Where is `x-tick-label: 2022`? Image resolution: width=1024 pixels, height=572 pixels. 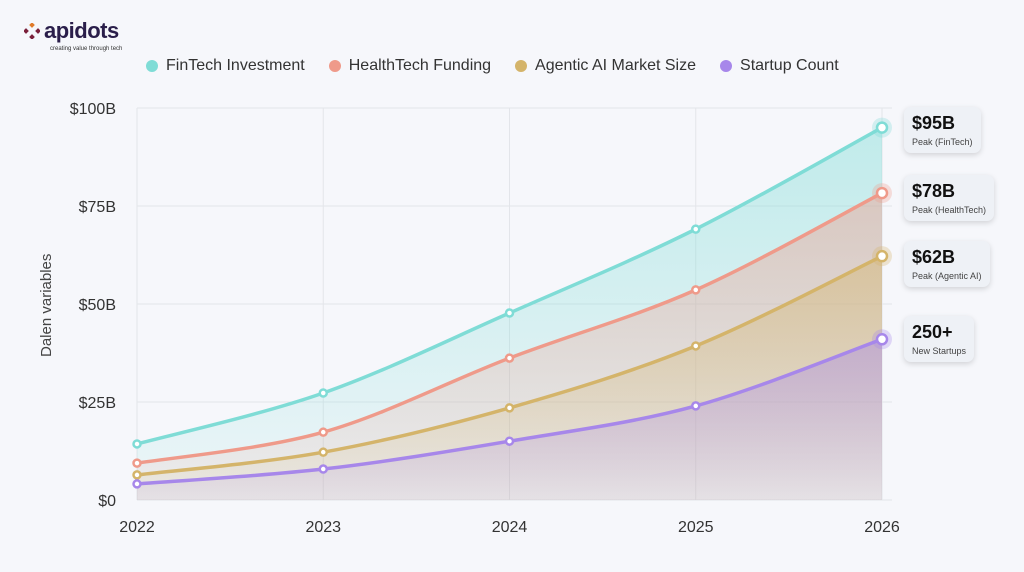 x-tick-label: 2022 is located at coordinates (137, 527).